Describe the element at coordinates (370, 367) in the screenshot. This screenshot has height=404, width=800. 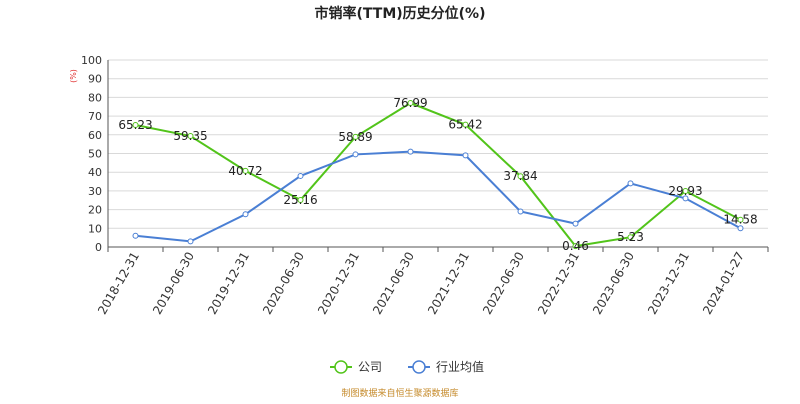
I see `legend-label: 公司` at that location.